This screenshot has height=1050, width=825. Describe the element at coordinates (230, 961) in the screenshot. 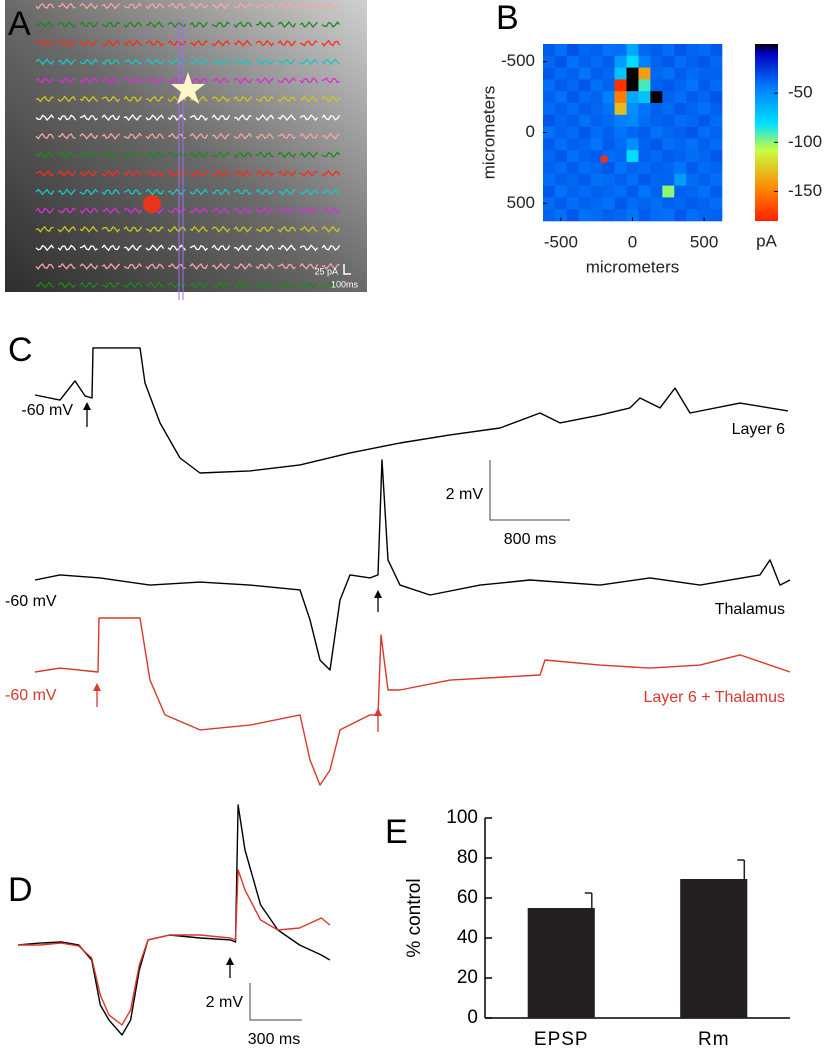

I see `stim-arrow-head` at that location.